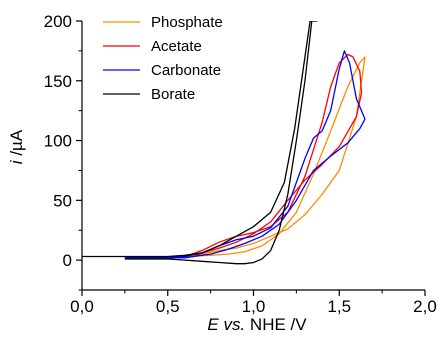 Image resolution: width=438 pixels, height=339 pixels. Describe the element at coordinates (168, 306) in the screenshot. I see `x-tick-label-1: 0,5` at that location.